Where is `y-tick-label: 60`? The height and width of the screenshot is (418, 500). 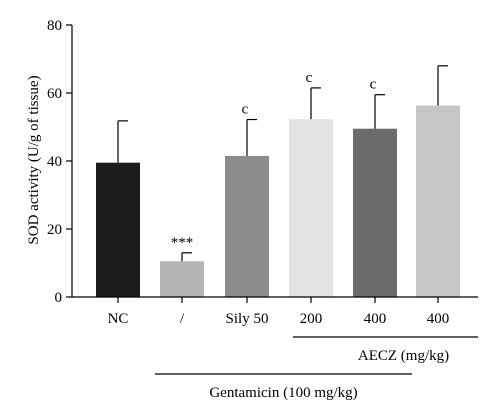
y-tick-label: 60 is located at coordinates (54, 94).